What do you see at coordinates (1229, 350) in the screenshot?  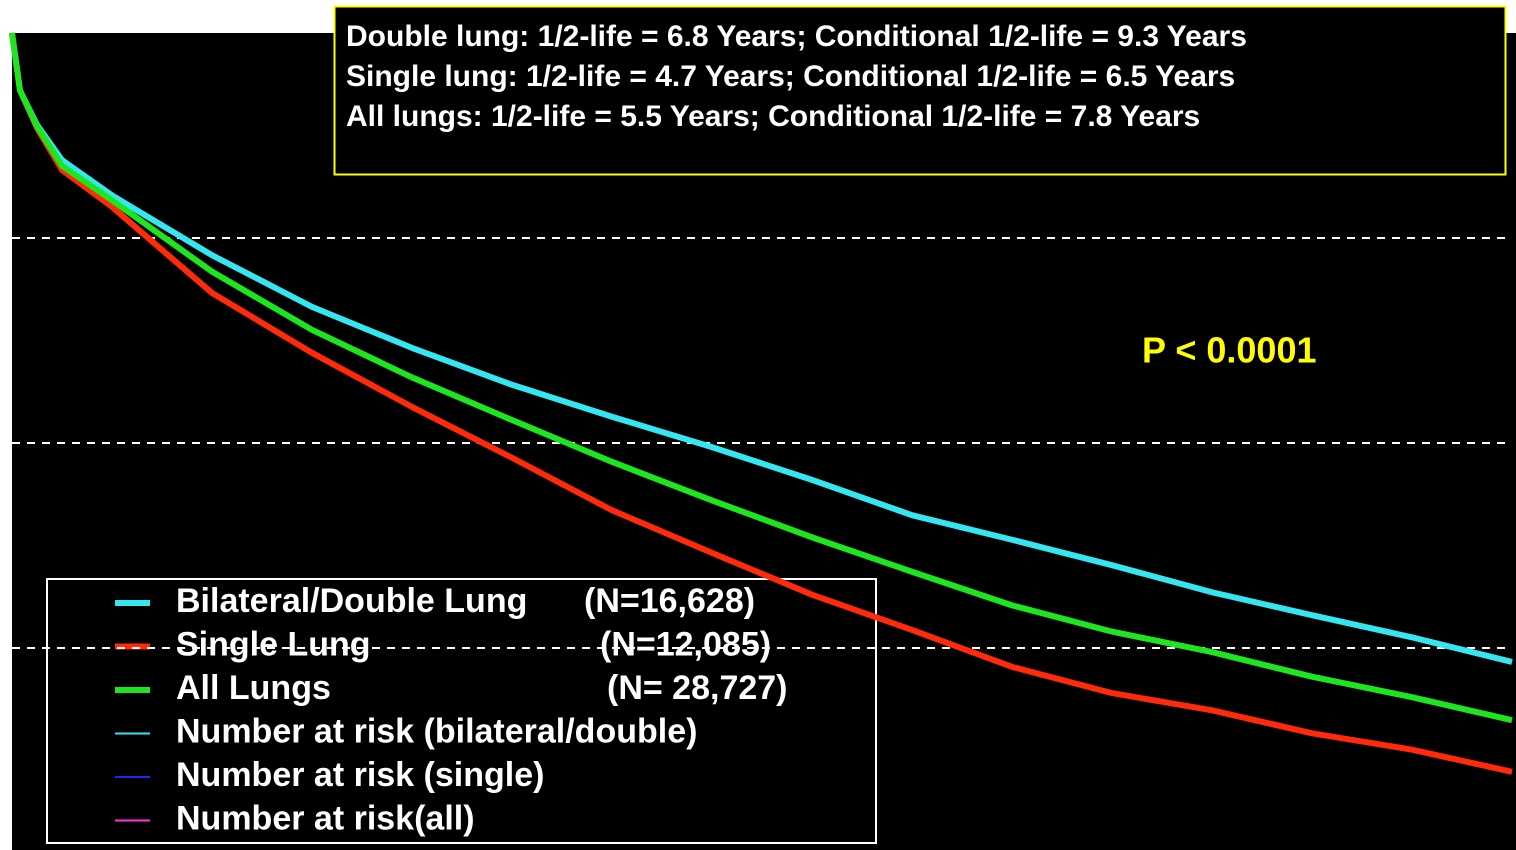 I see `p-value: P < 0.0001` at bounding box center [1229, 350].